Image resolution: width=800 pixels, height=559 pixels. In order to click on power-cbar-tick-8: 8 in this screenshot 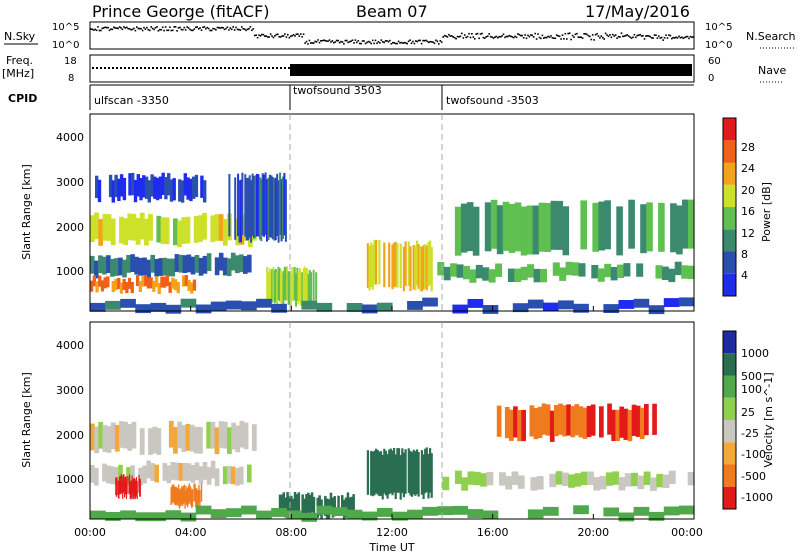, I will do `click(744, 254)`.